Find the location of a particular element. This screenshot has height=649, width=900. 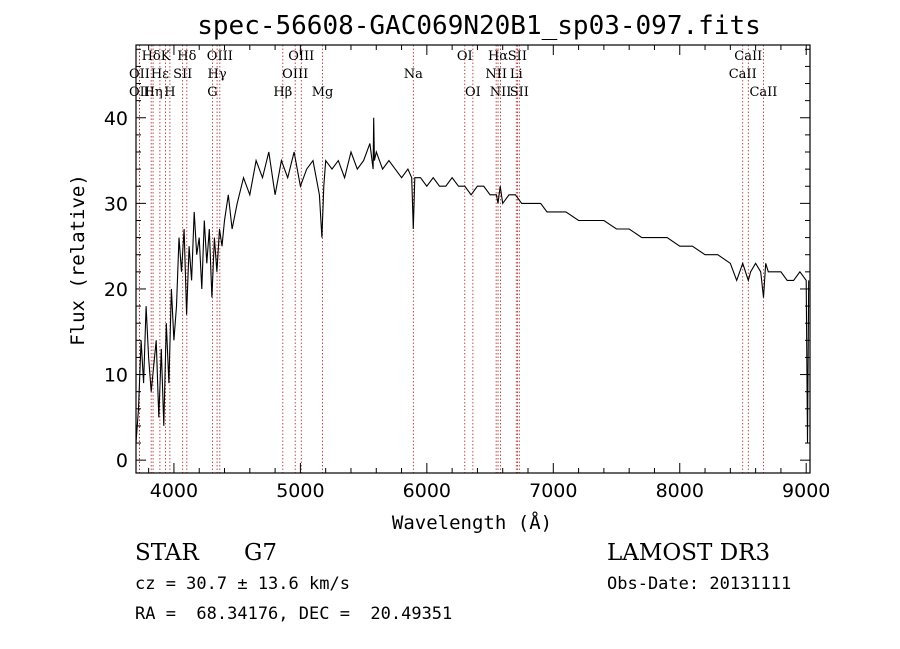

line-label-27: CaII is located at coordinates (763, 92).